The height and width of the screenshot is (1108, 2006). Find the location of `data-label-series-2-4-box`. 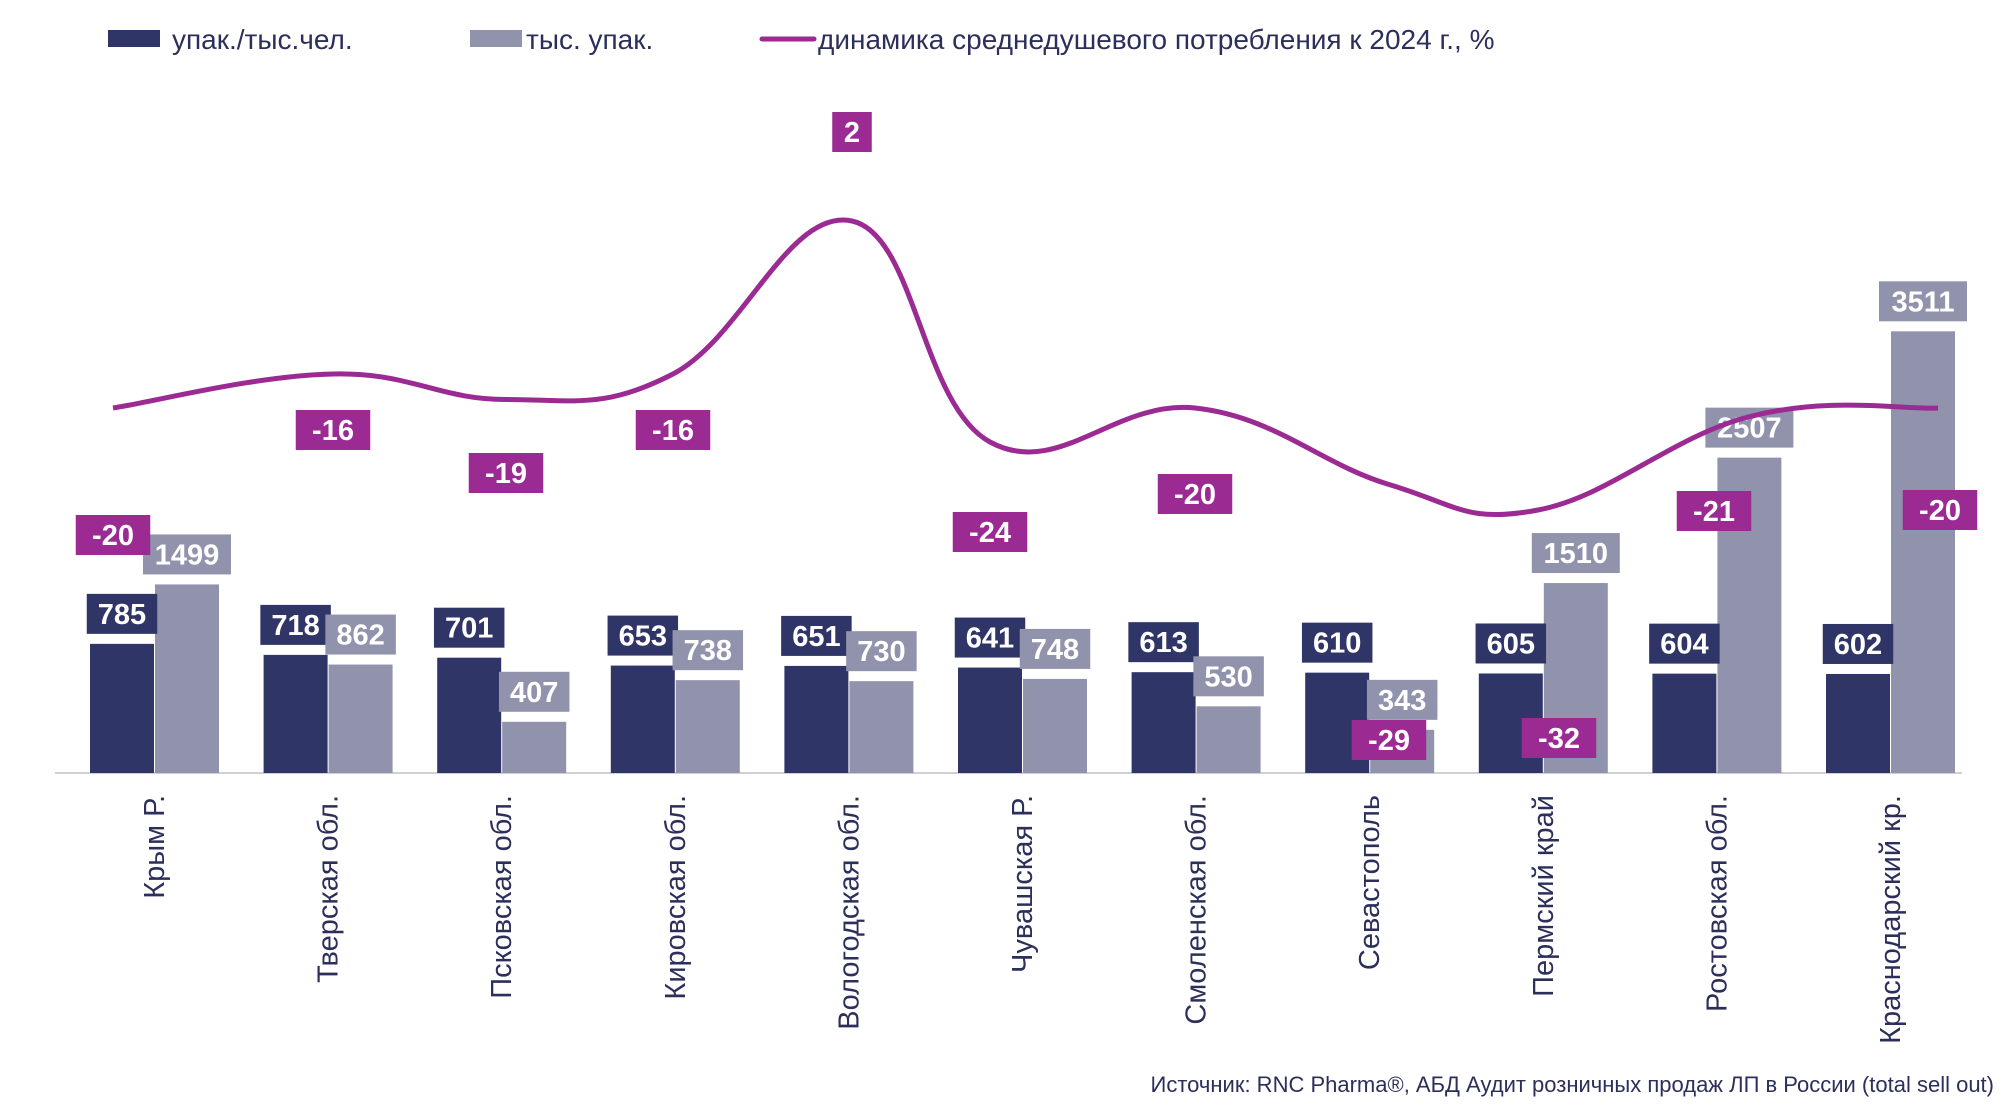

data-label-series-2-4-box is located at coordinates (881, 651).